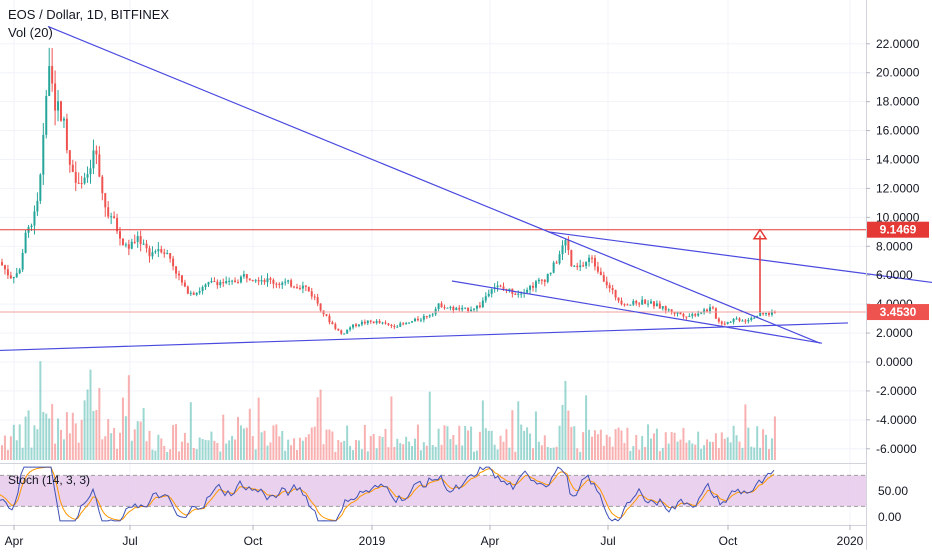 The height and width of the screenshot is (555, 932). I want to click on time-axis: Apr Jul Oct 2019 Apr Jul Oct 2020, so click(434, 536).